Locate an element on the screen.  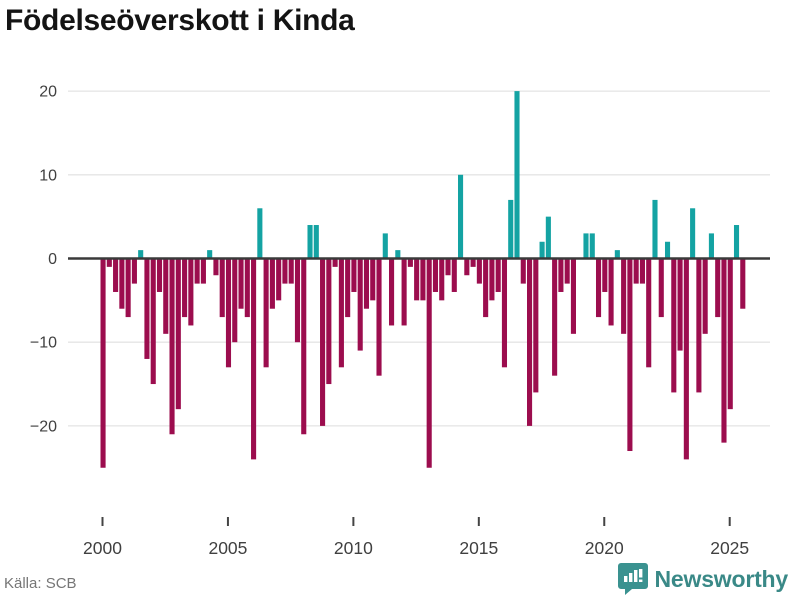
newsworthy-brand: Newsworthy is located at coordinates (703, 579).